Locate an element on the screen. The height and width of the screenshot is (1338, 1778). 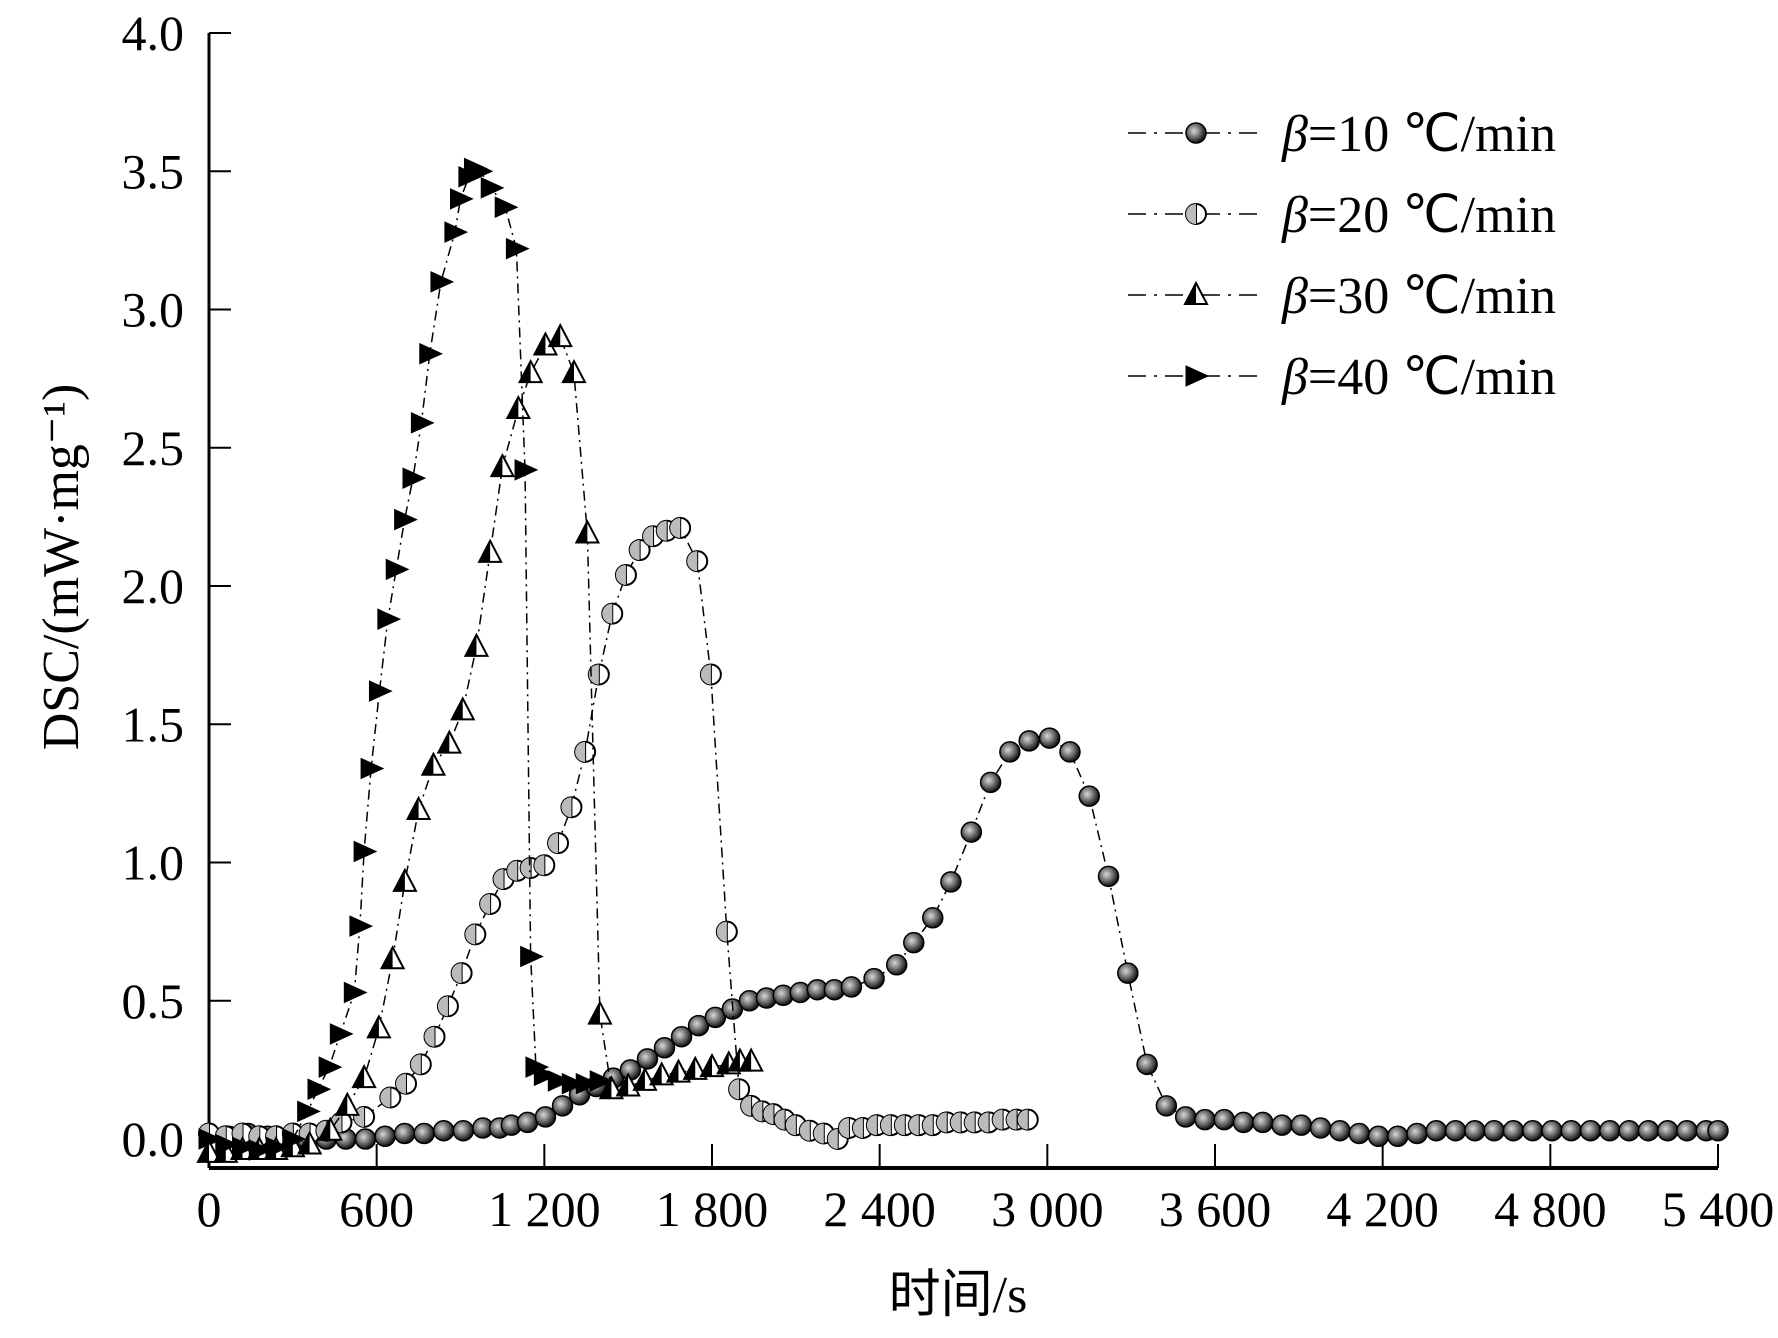
y-tick-label: 0.5 is located at coordinates (153, 1001).